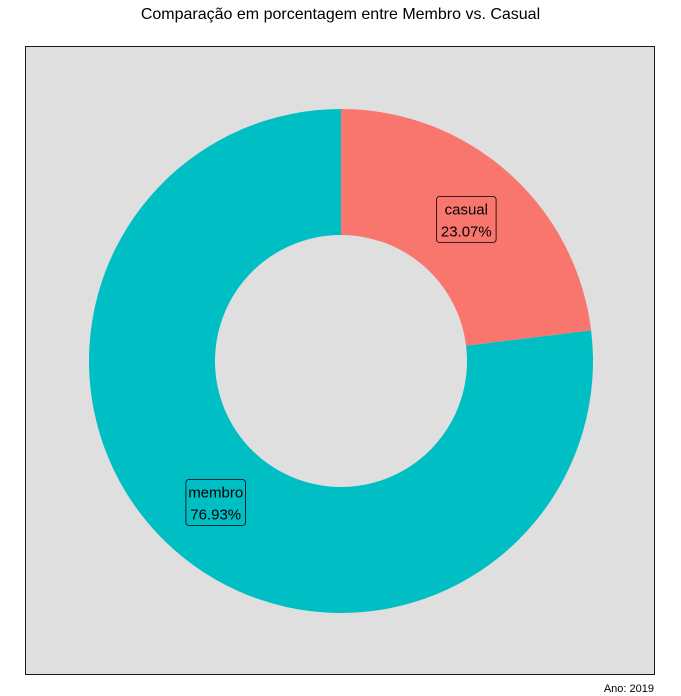 The height and width of the screenshot is (696, 681). I want to click on slice-percent-label: 23.07%, so click(466, 232).